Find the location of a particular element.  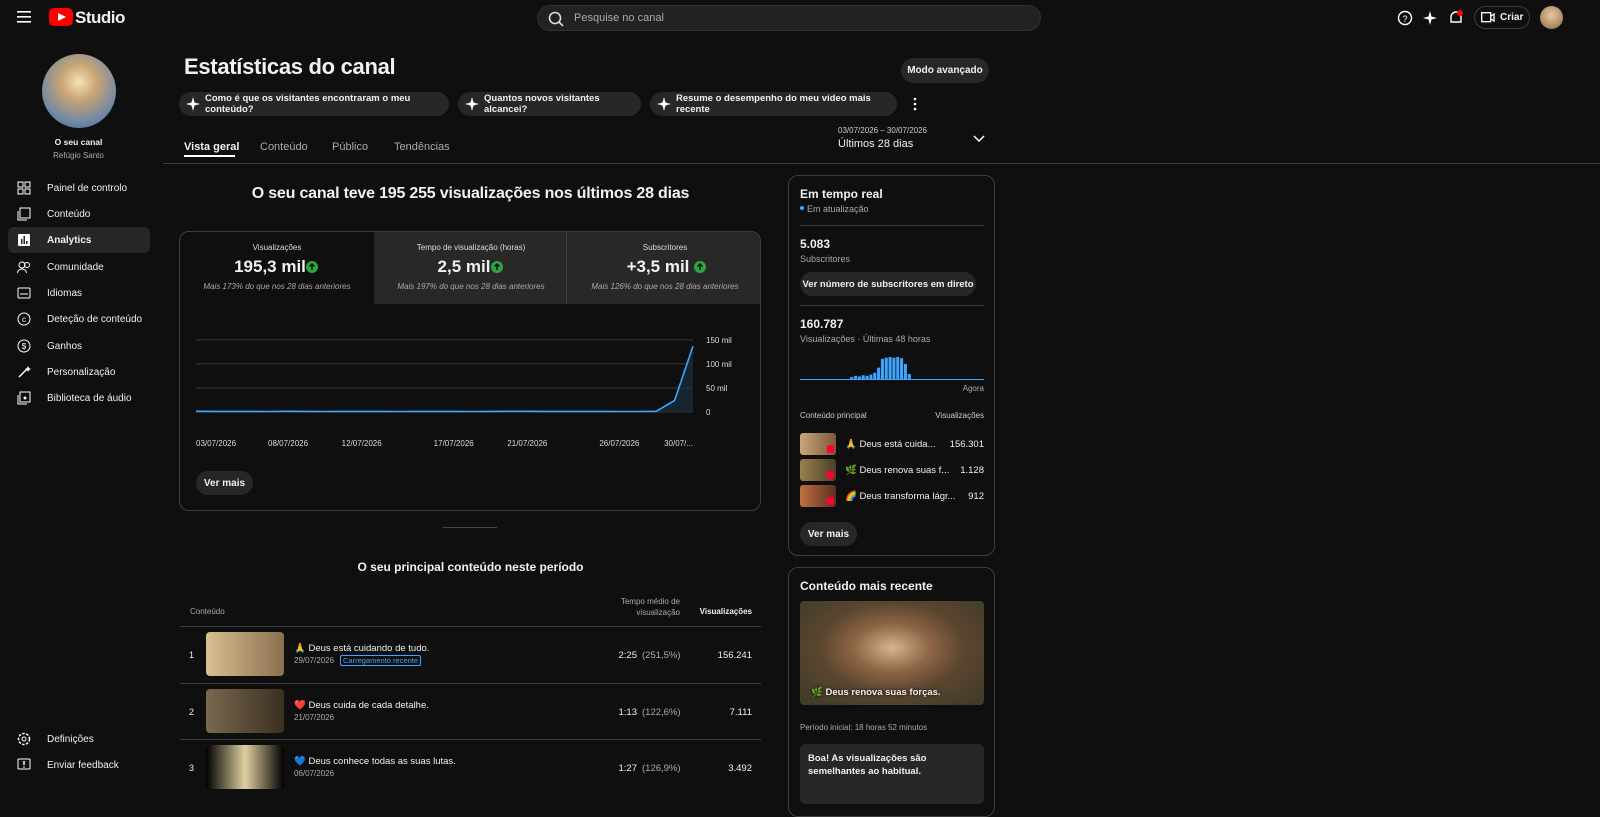

tab-active: Vista geral is located at coordinates (212, 147).